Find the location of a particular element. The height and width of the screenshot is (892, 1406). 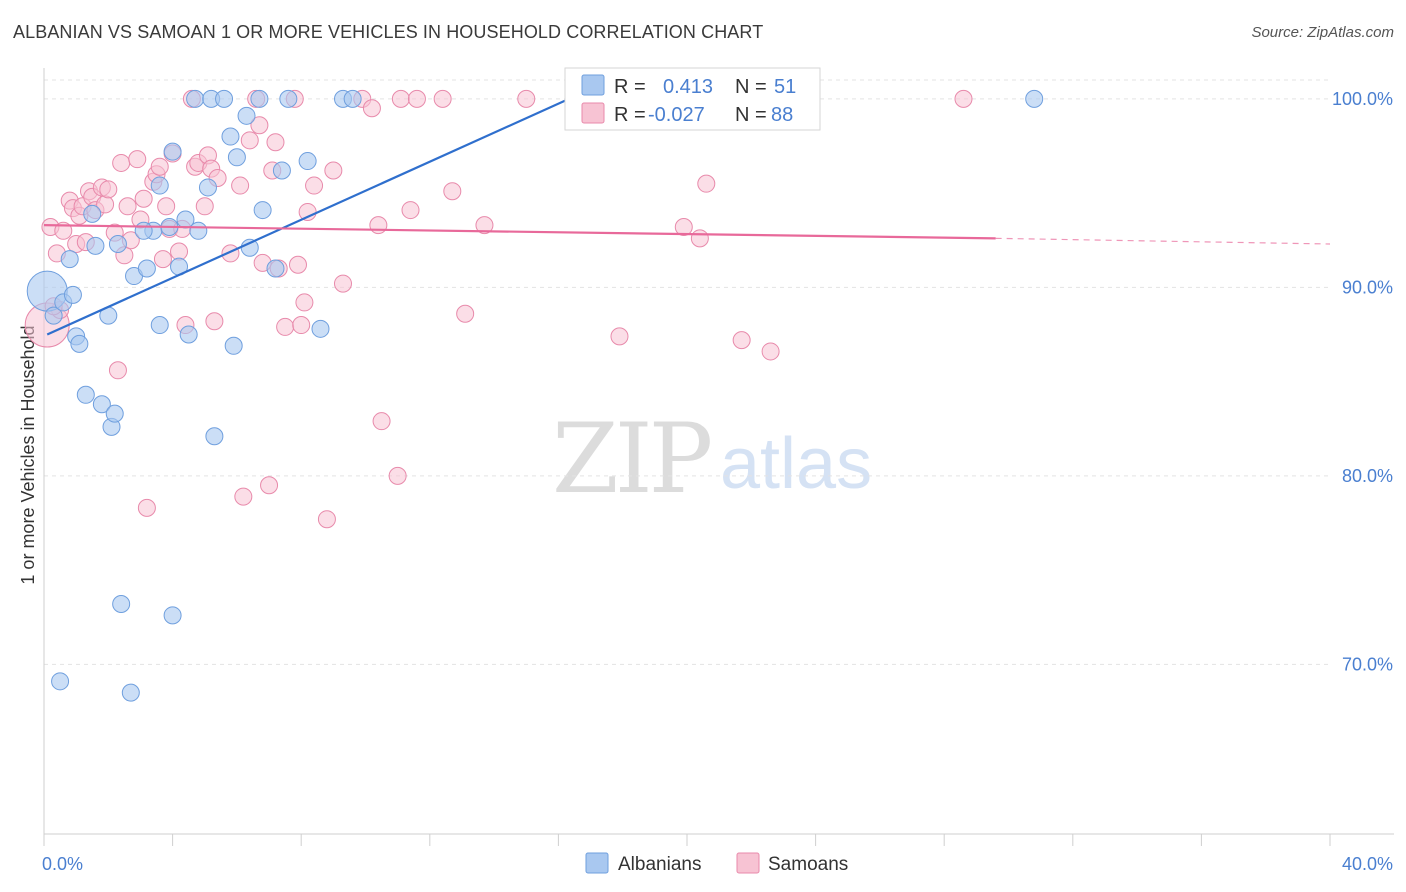

samoan-r-value: -0.027 is located at coordinates (676, 115).